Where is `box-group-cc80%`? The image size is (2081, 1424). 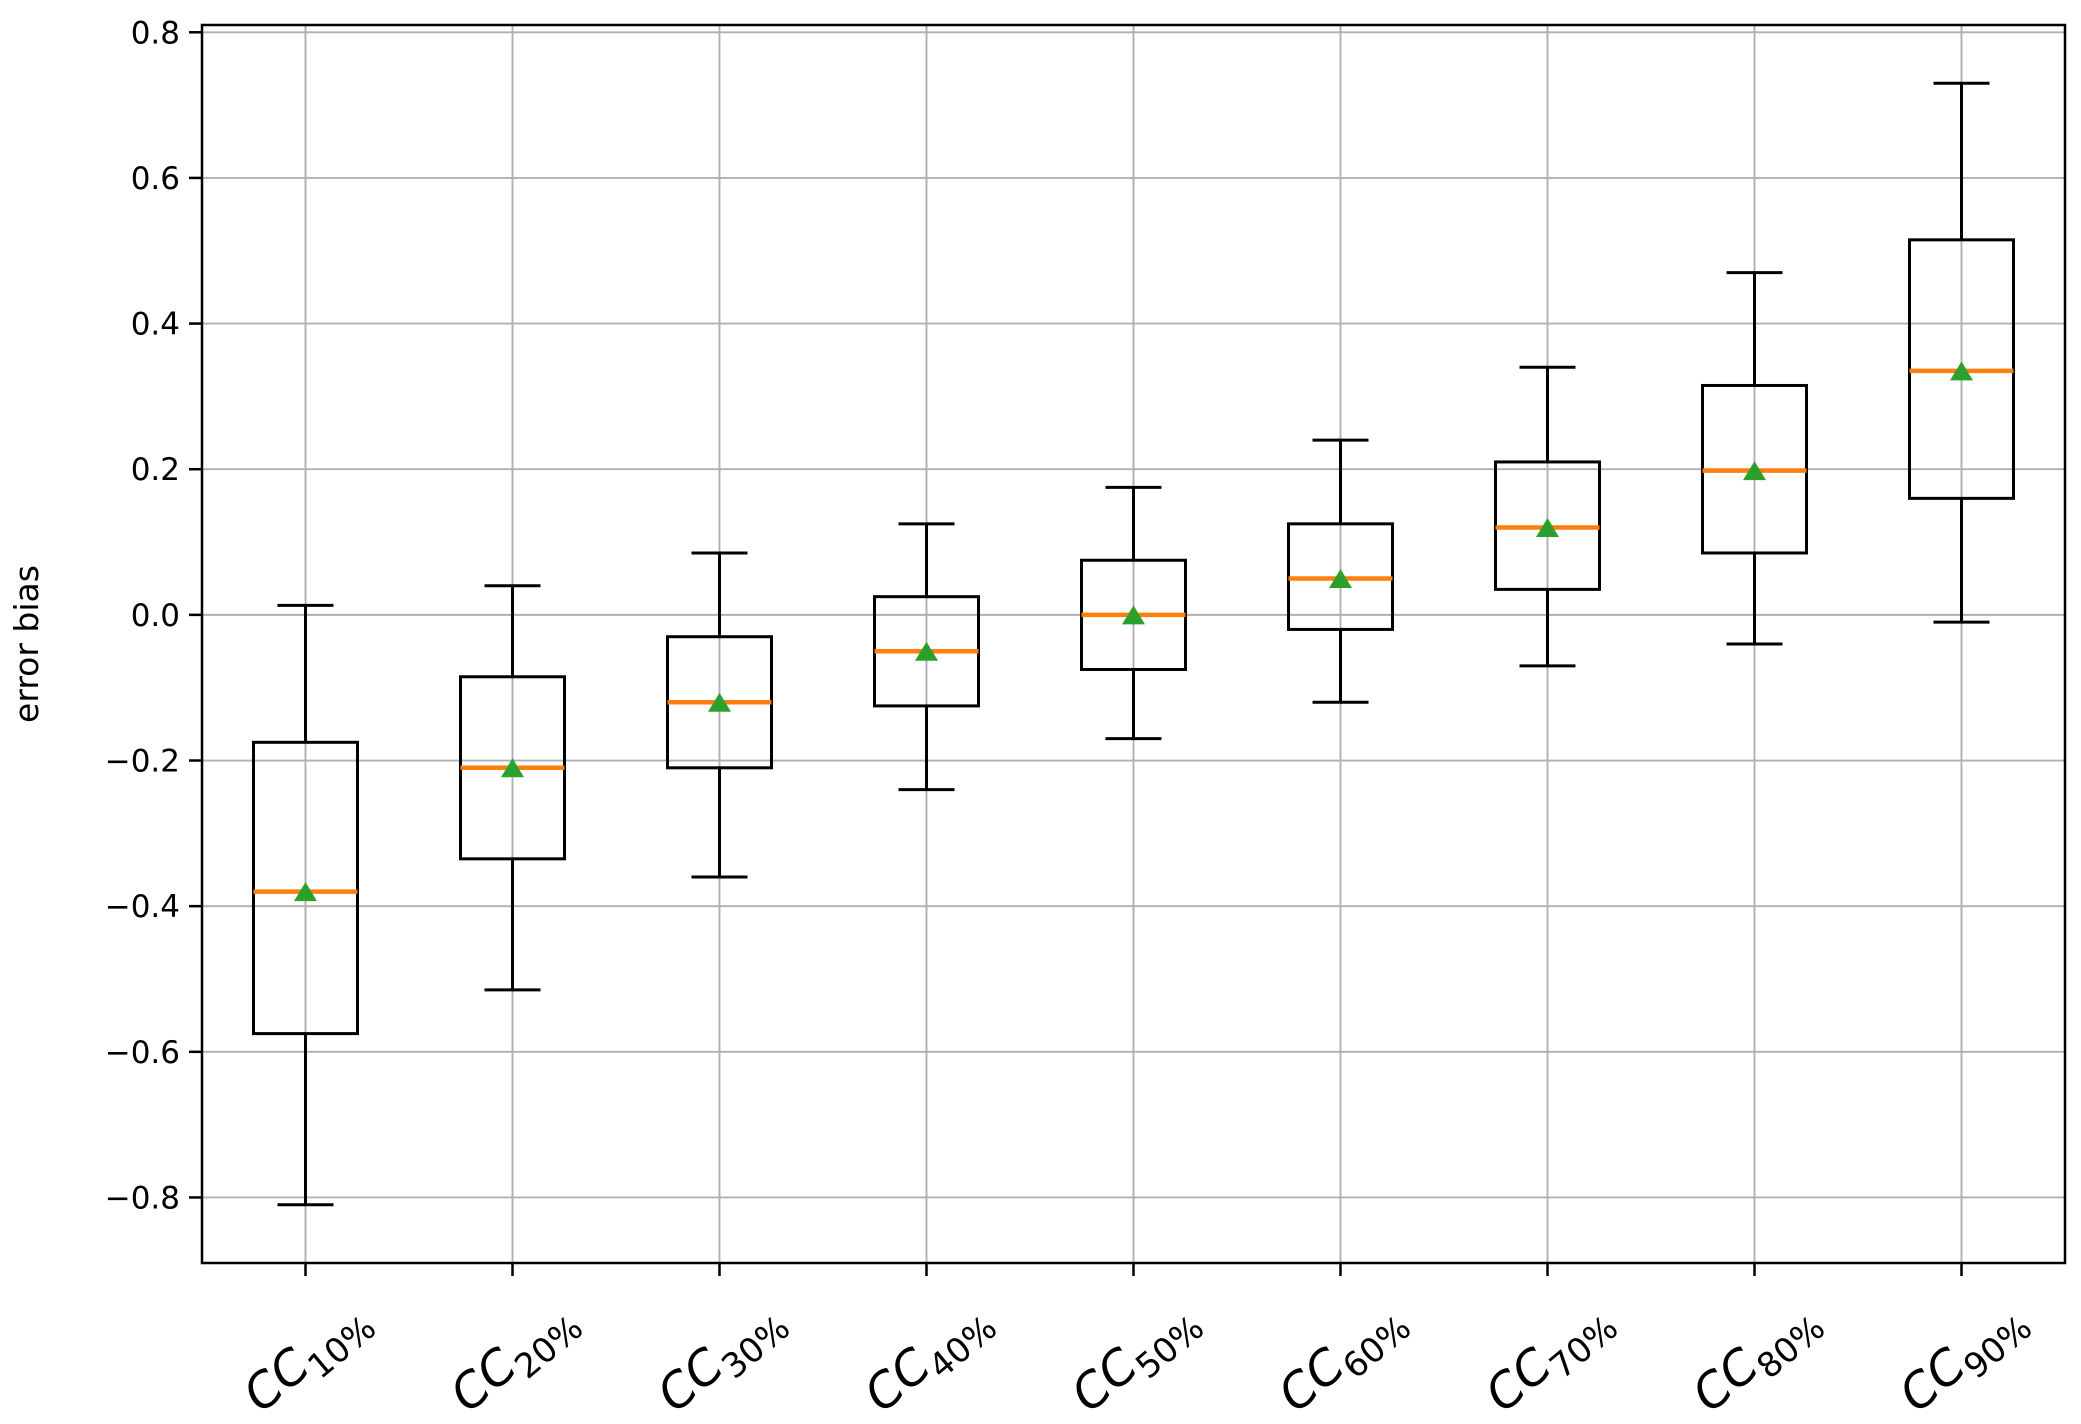 box-group-cc80% is located at coordinates (1754, 458).